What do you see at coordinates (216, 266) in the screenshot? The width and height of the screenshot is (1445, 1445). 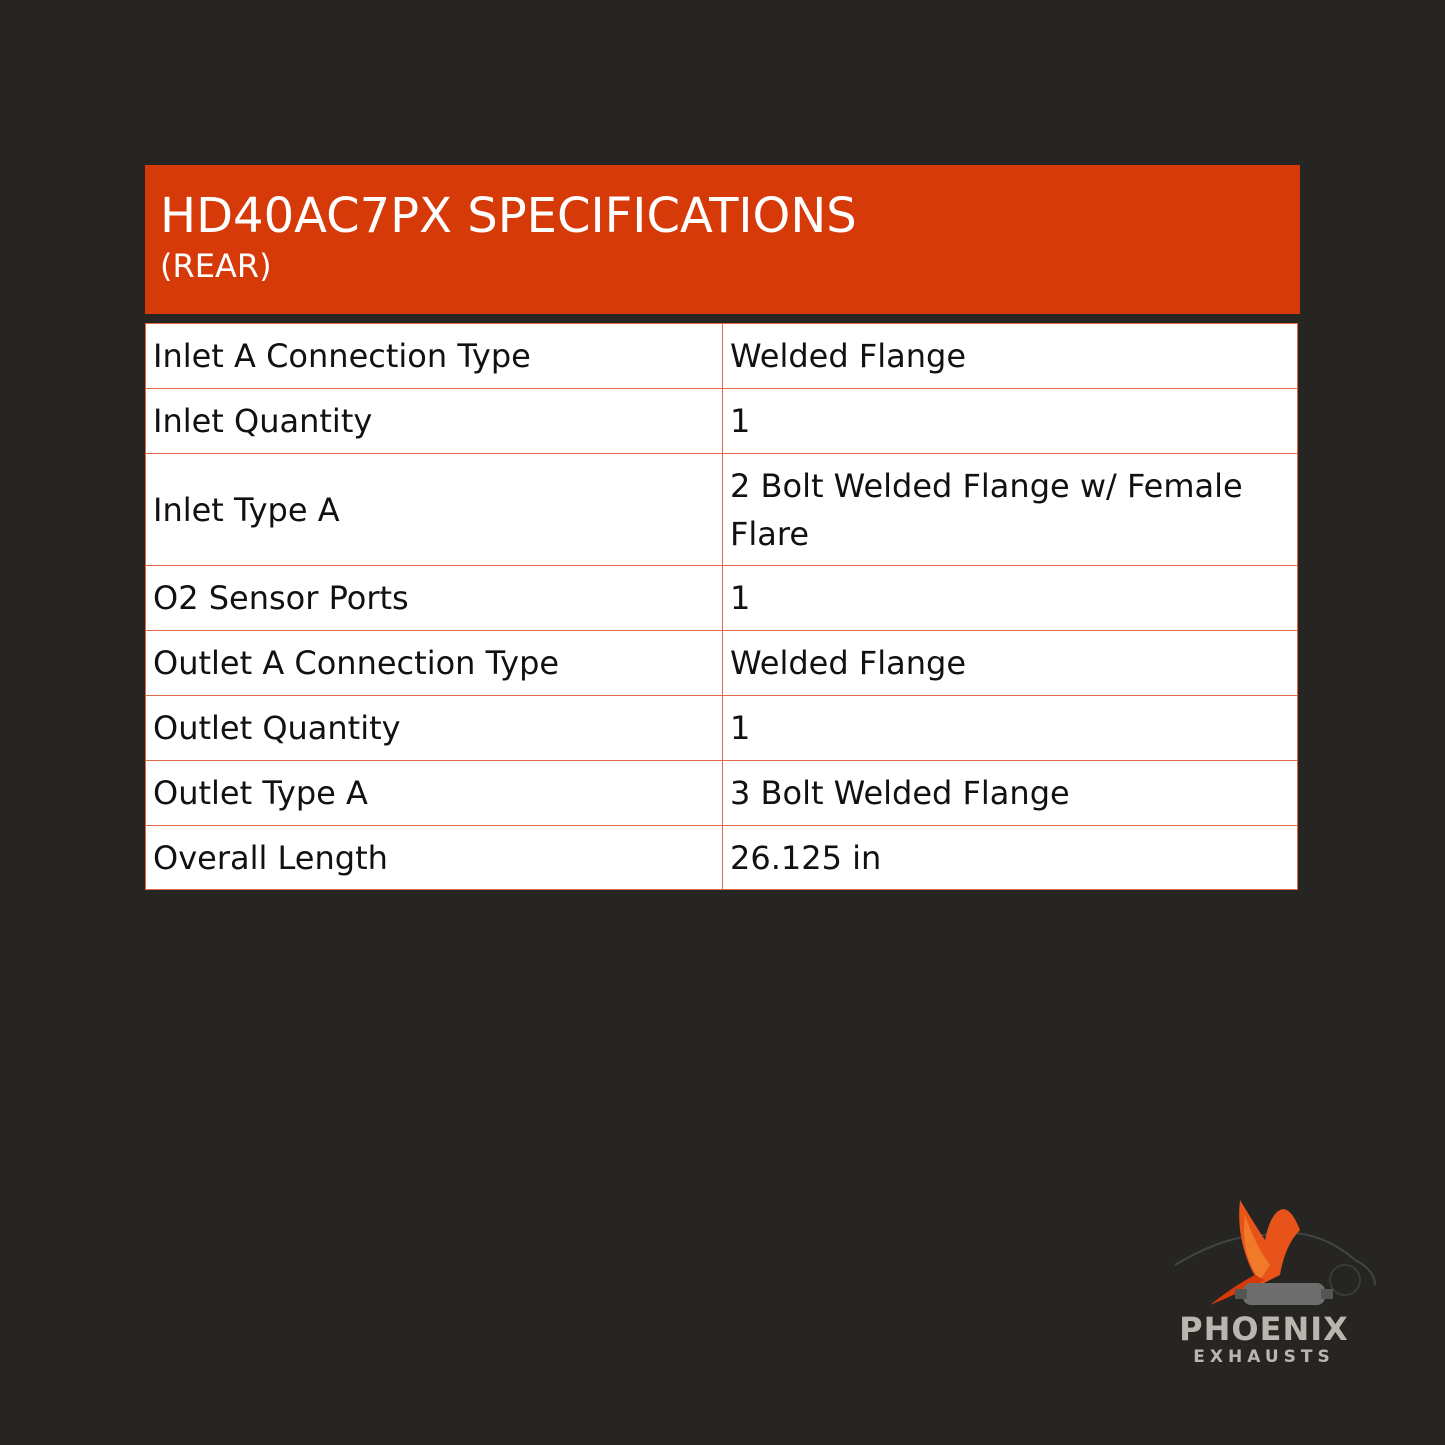 I see `page-subtitle: (REAR)` at bounding box center [216, 266].